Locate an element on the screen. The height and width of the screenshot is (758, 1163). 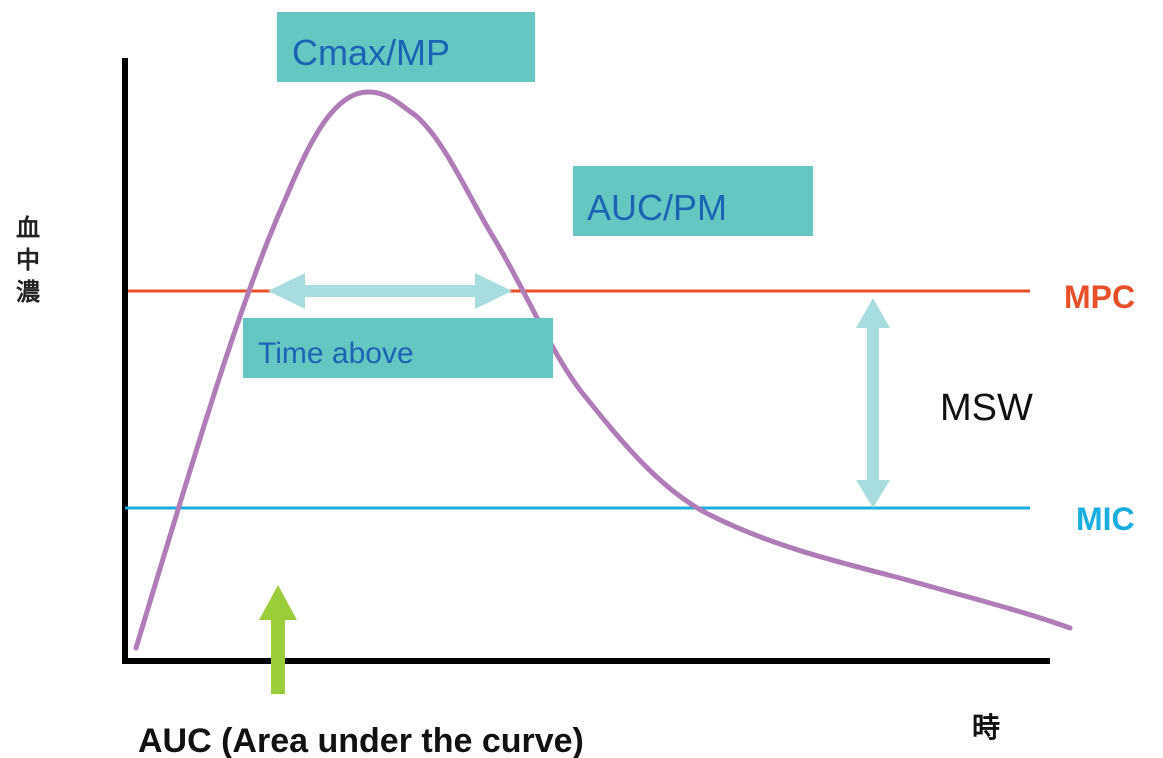
cmax-box is located at coordinates (406, 47).